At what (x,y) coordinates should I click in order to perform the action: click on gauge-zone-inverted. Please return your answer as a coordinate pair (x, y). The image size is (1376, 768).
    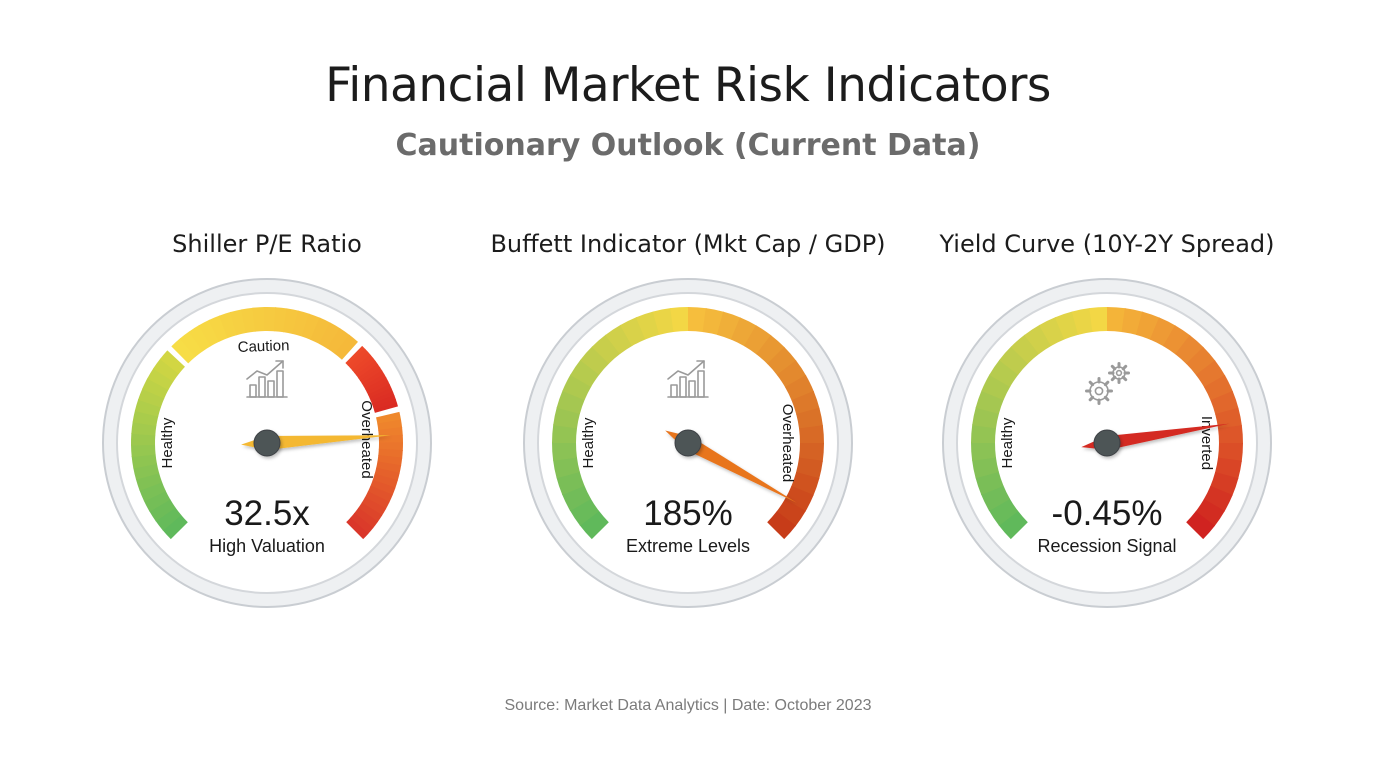
    Looking at the image, I should click on (1174, 423).